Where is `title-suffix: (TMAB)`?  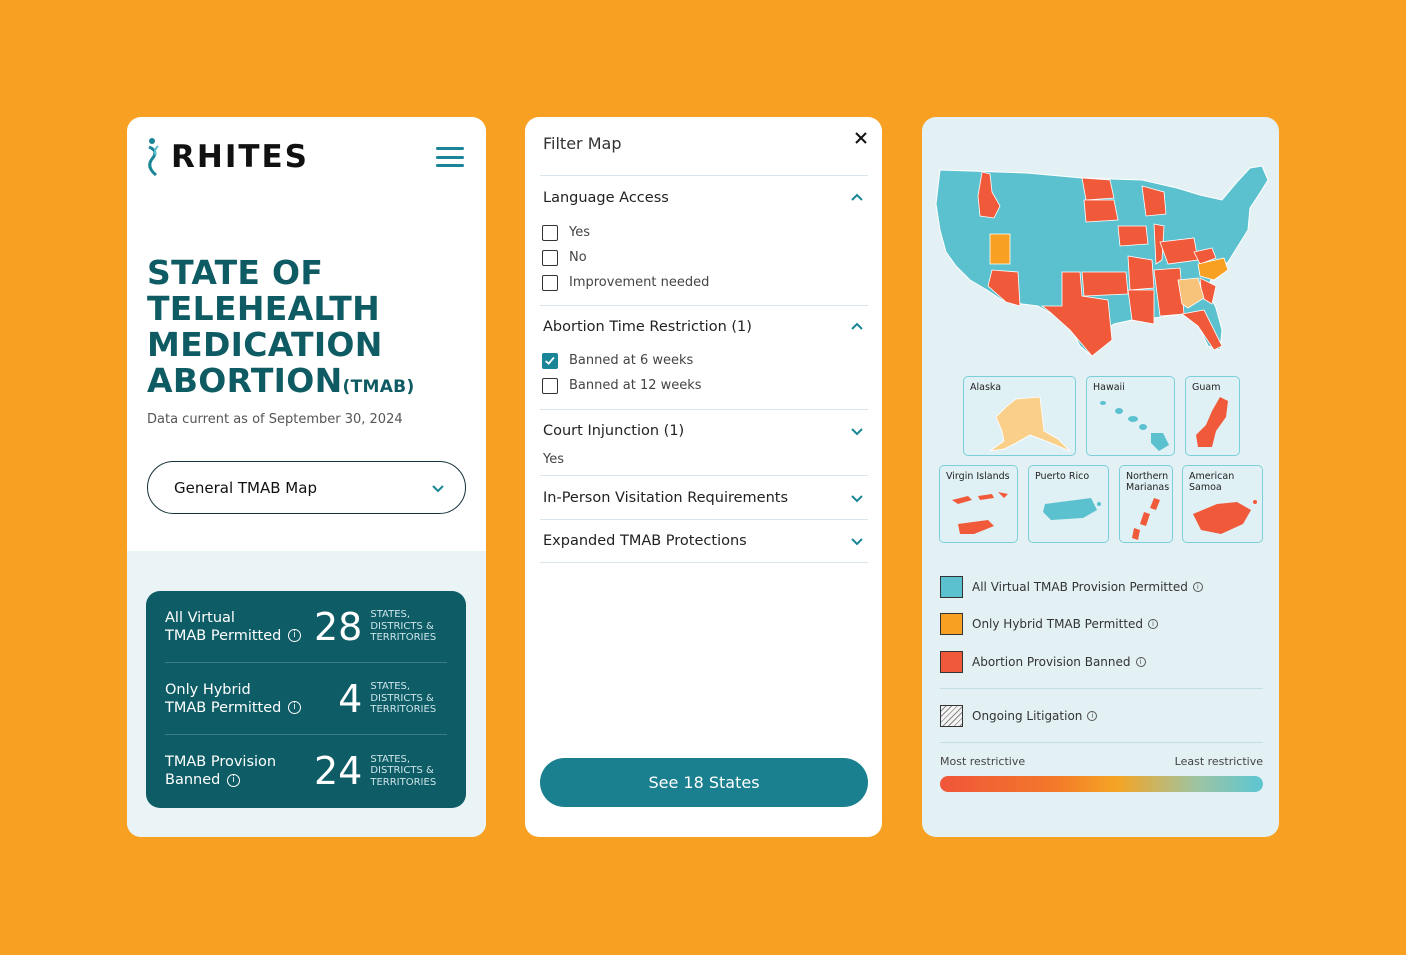 title-suffix: (TMAB) is located at coordinates (378, 387).